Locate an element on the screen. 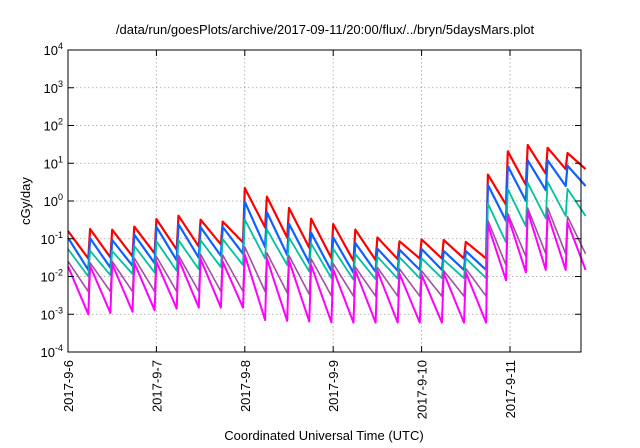  y-tick-label: 10⁻¹ is located at coordinates (52, 238).